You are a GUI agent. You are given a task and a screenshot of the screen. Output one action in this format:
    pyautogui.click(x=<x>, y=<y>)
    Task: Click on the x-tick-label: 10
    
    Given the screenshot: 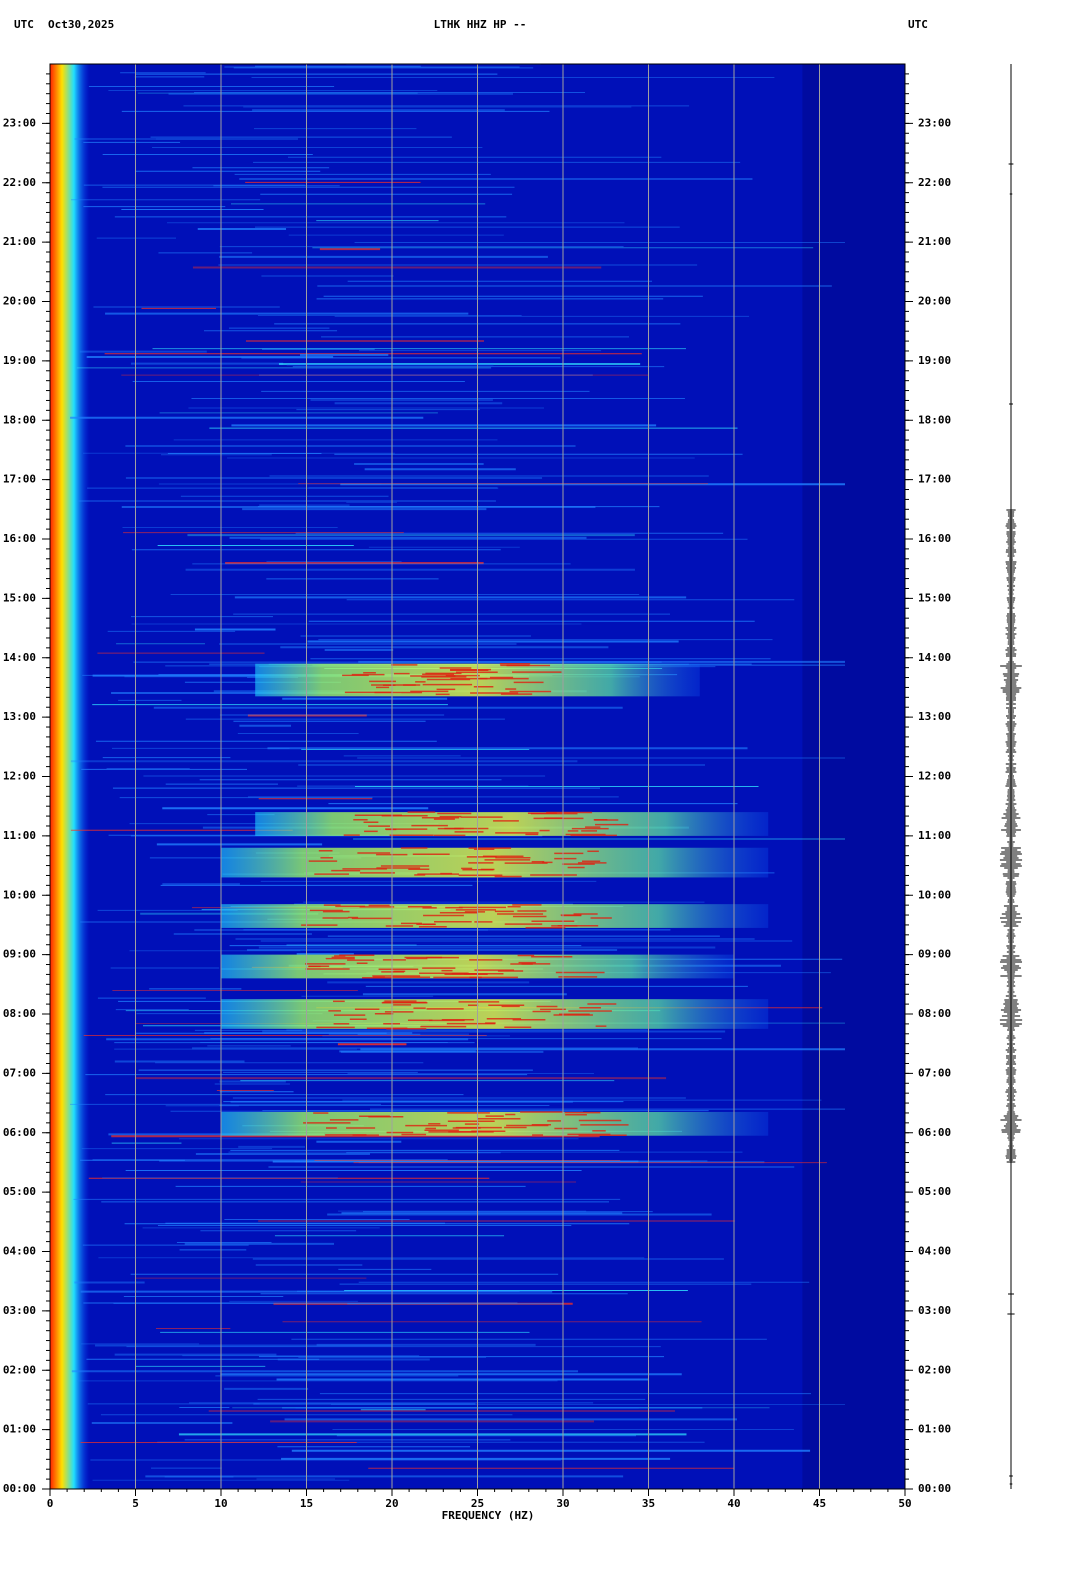 What is the action you would take?
    pyautogui.click(x=220, y=1503)
    